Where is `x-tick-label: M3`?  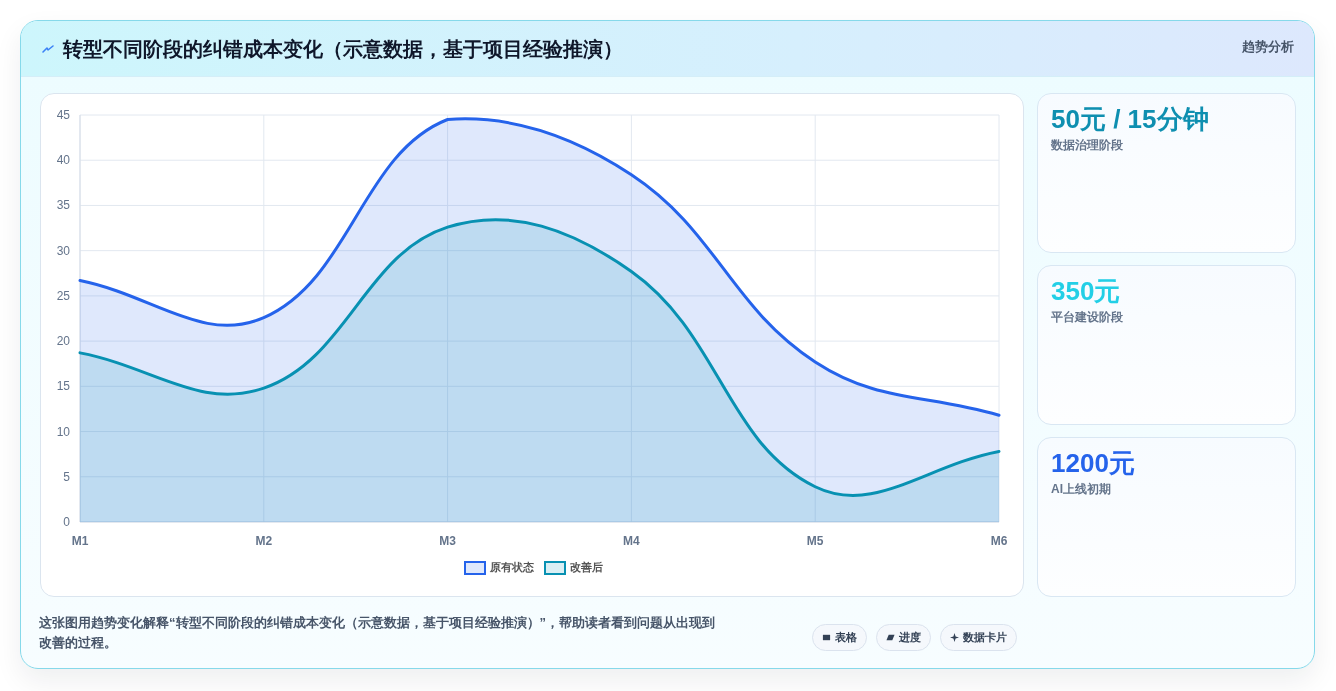 x-tick-label: M3 is located at coordinates (448, 541).